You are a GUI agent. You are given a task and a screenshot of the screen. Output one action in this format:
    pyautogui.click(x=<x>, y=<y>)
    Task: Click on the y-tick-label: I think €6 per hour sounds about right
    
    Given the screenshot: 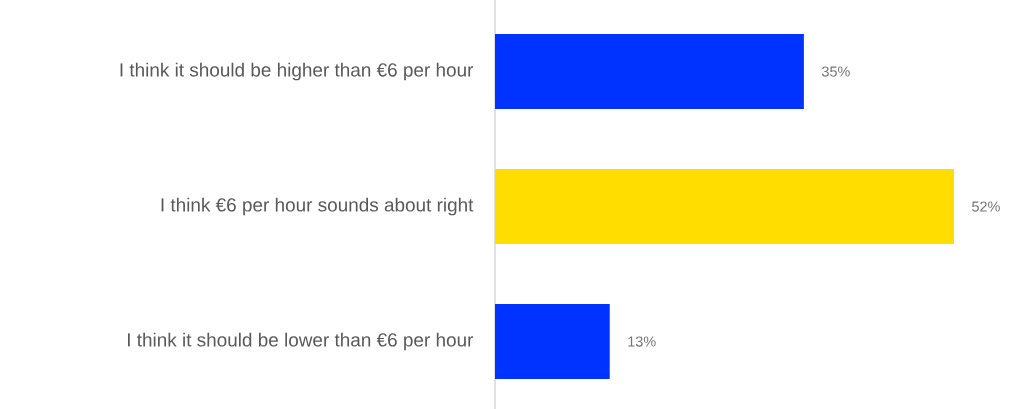 What is the action you would take?
    pyautogui.click(x=317, y=206)
    